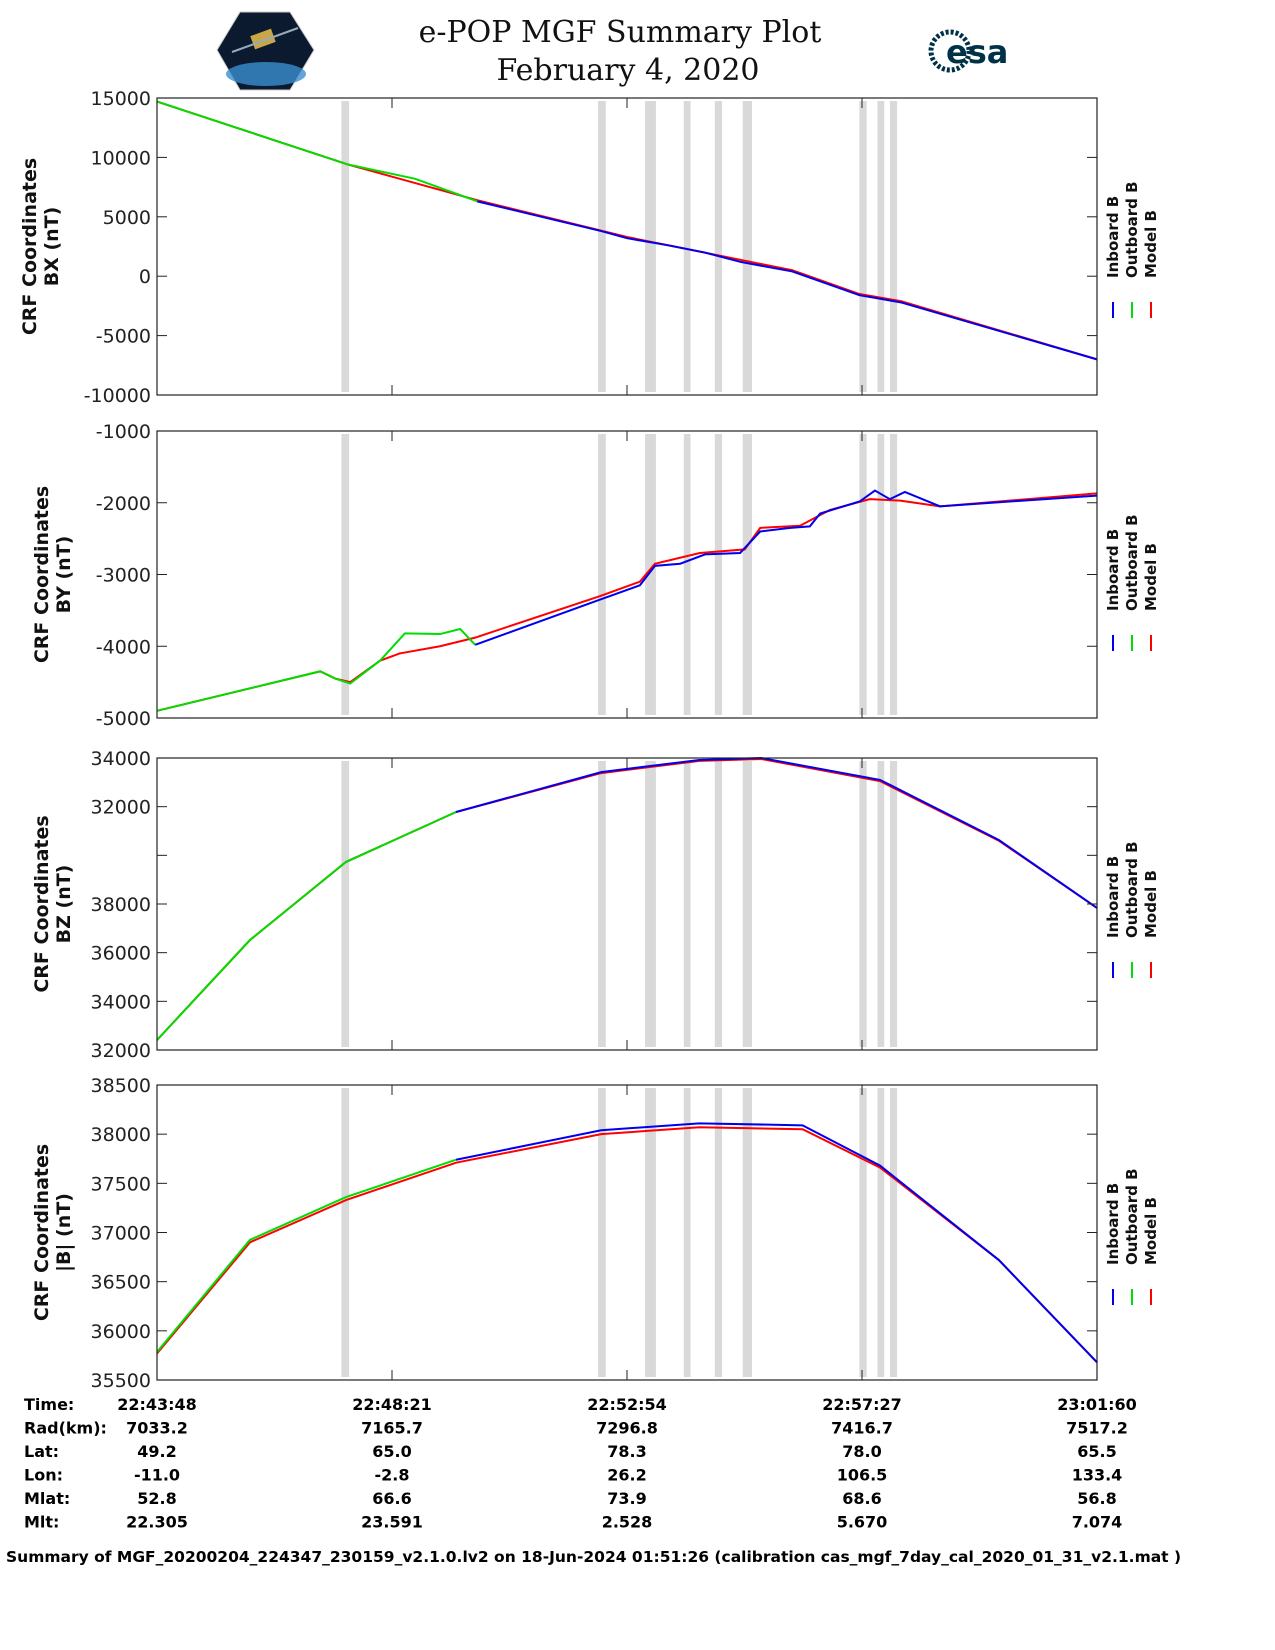 The width and height of the screenshot is (1275, 1650). Describe the element at coordinates (157, 1428) in the screenshot. I see `info-value: 7033.2` at that location.